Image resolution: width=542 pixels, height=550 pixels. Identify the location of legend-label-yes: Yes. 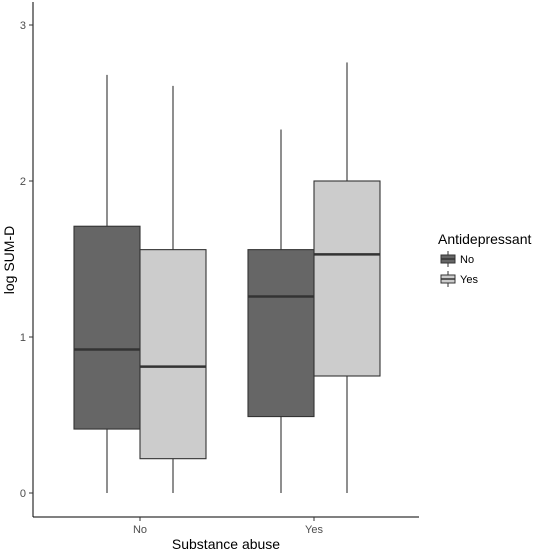
(469, 280).